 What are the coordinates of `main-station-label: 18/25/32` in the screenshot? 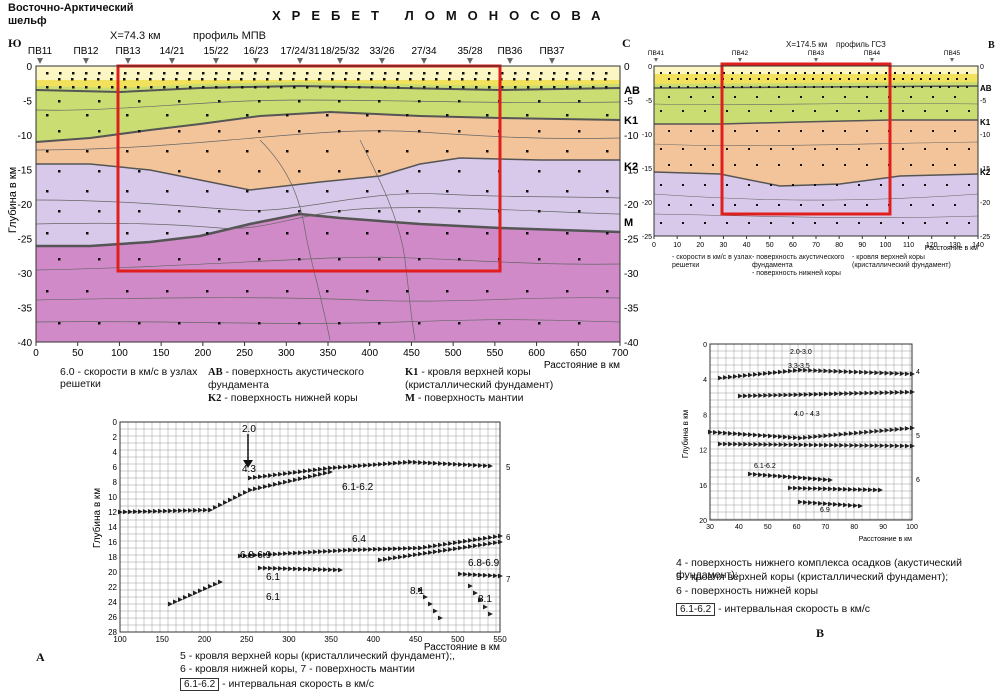 It's located at (340, 51).